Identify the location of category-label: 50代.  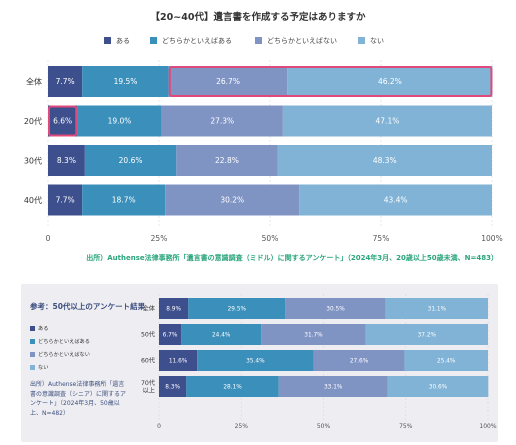
(148, 335).